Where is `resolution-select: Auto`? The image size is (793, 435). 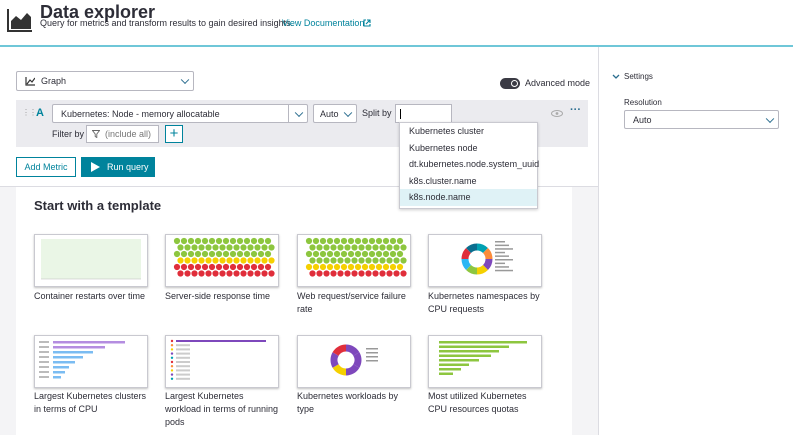 resolution-select: Auto is located at coordinates (701, 119).